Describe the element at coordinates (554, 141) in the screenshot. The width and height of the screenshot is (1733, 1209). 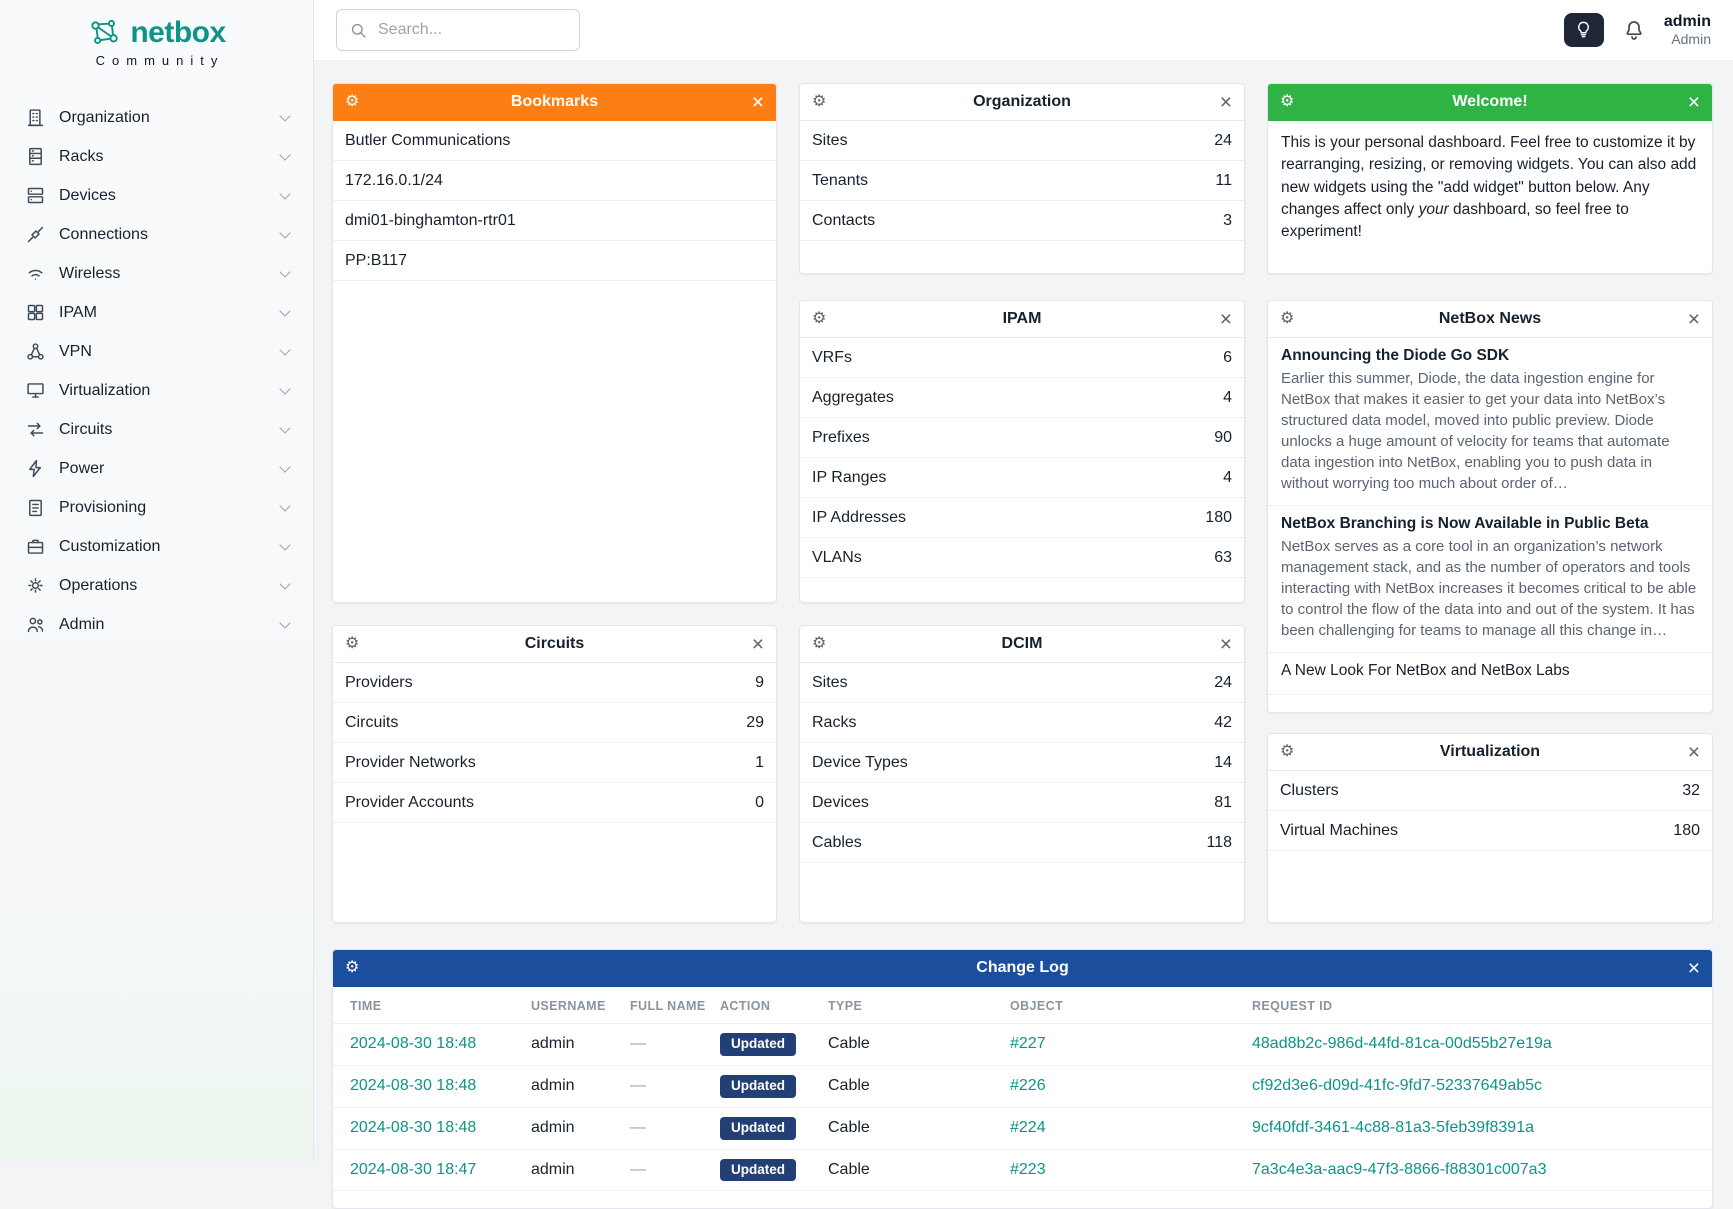
I see `bookmark-item: Butler Communications` at that location.